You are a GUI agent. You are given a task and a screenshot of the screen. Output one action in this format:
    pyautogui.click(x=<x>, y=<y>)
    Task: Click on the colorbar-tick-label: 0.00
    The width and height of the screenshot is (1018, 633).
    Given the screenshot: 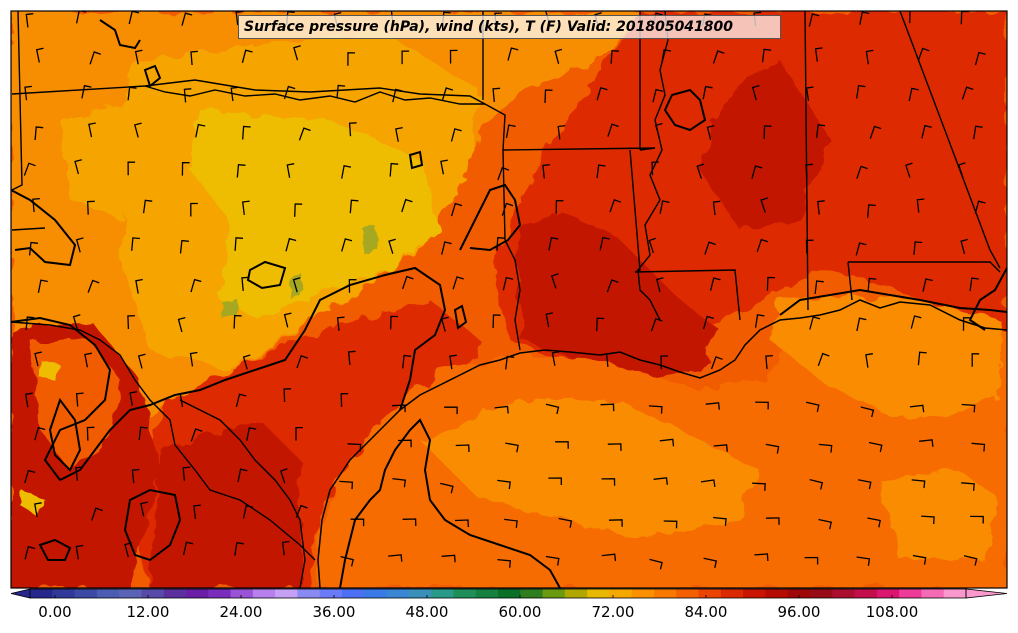 What is the action you would take?
    pyautogui.click(x=55, y=612)
    